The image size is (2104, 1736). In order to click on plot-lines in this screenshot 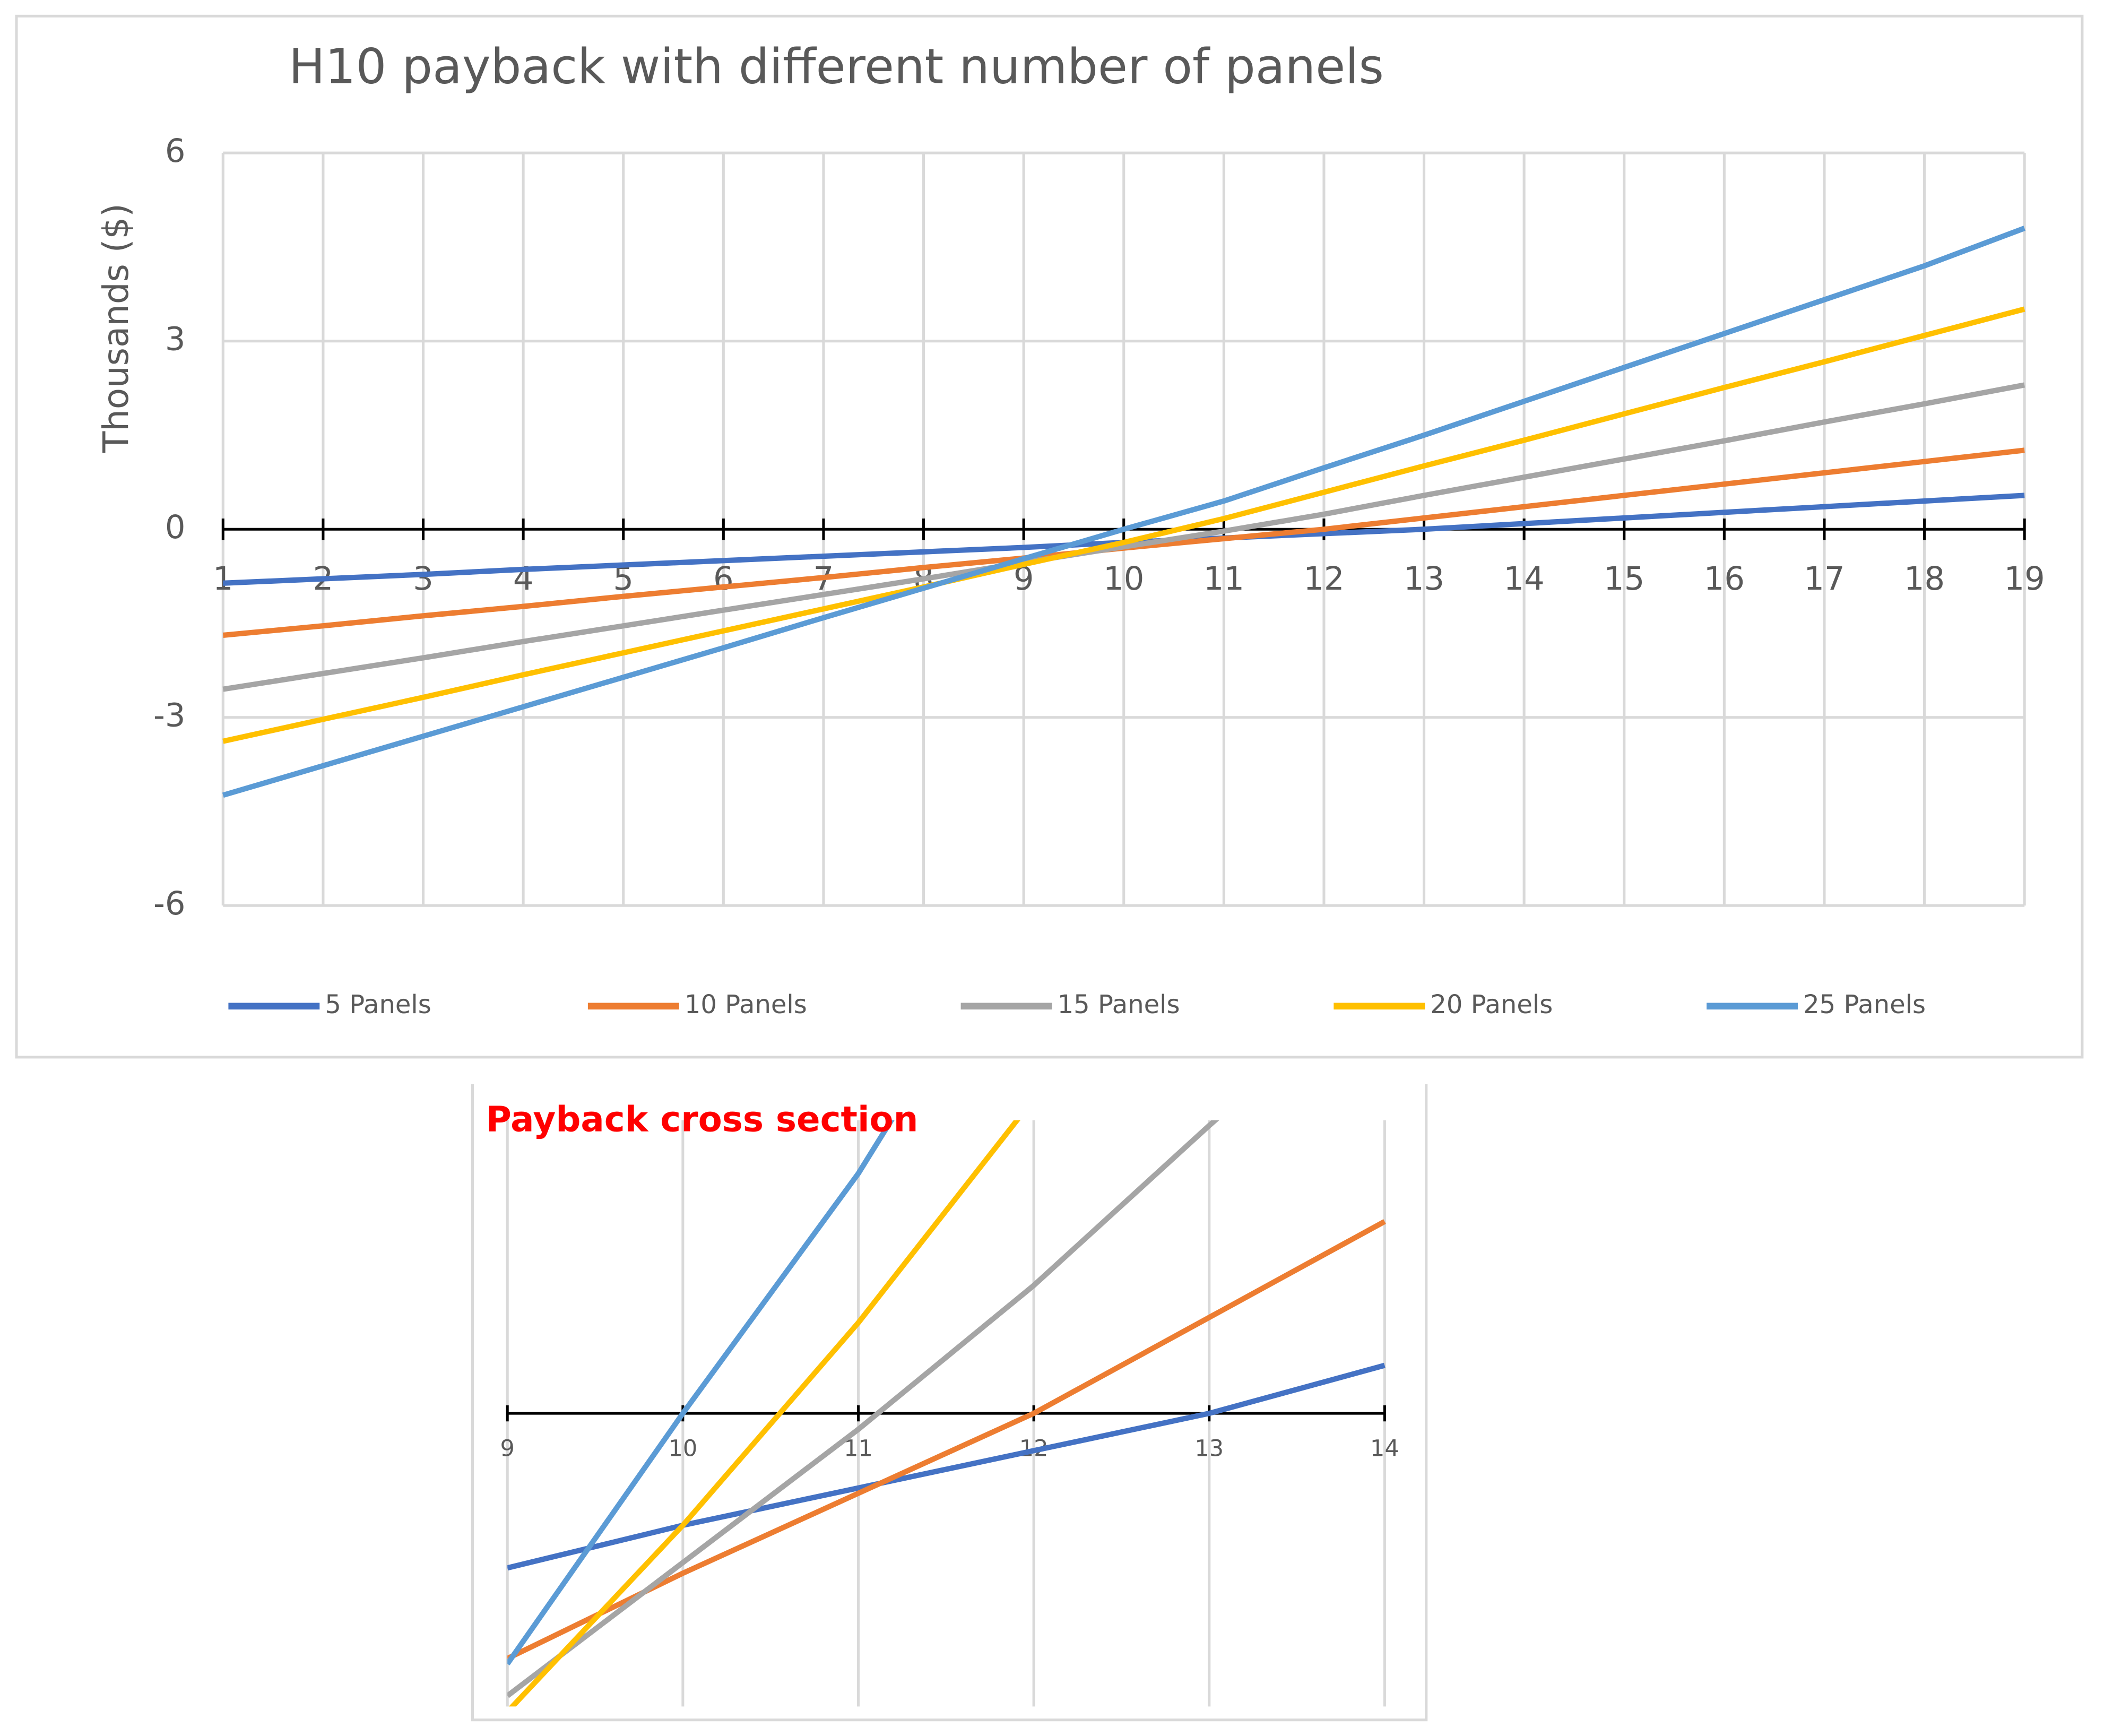, I will do `click(946, 1413)`.